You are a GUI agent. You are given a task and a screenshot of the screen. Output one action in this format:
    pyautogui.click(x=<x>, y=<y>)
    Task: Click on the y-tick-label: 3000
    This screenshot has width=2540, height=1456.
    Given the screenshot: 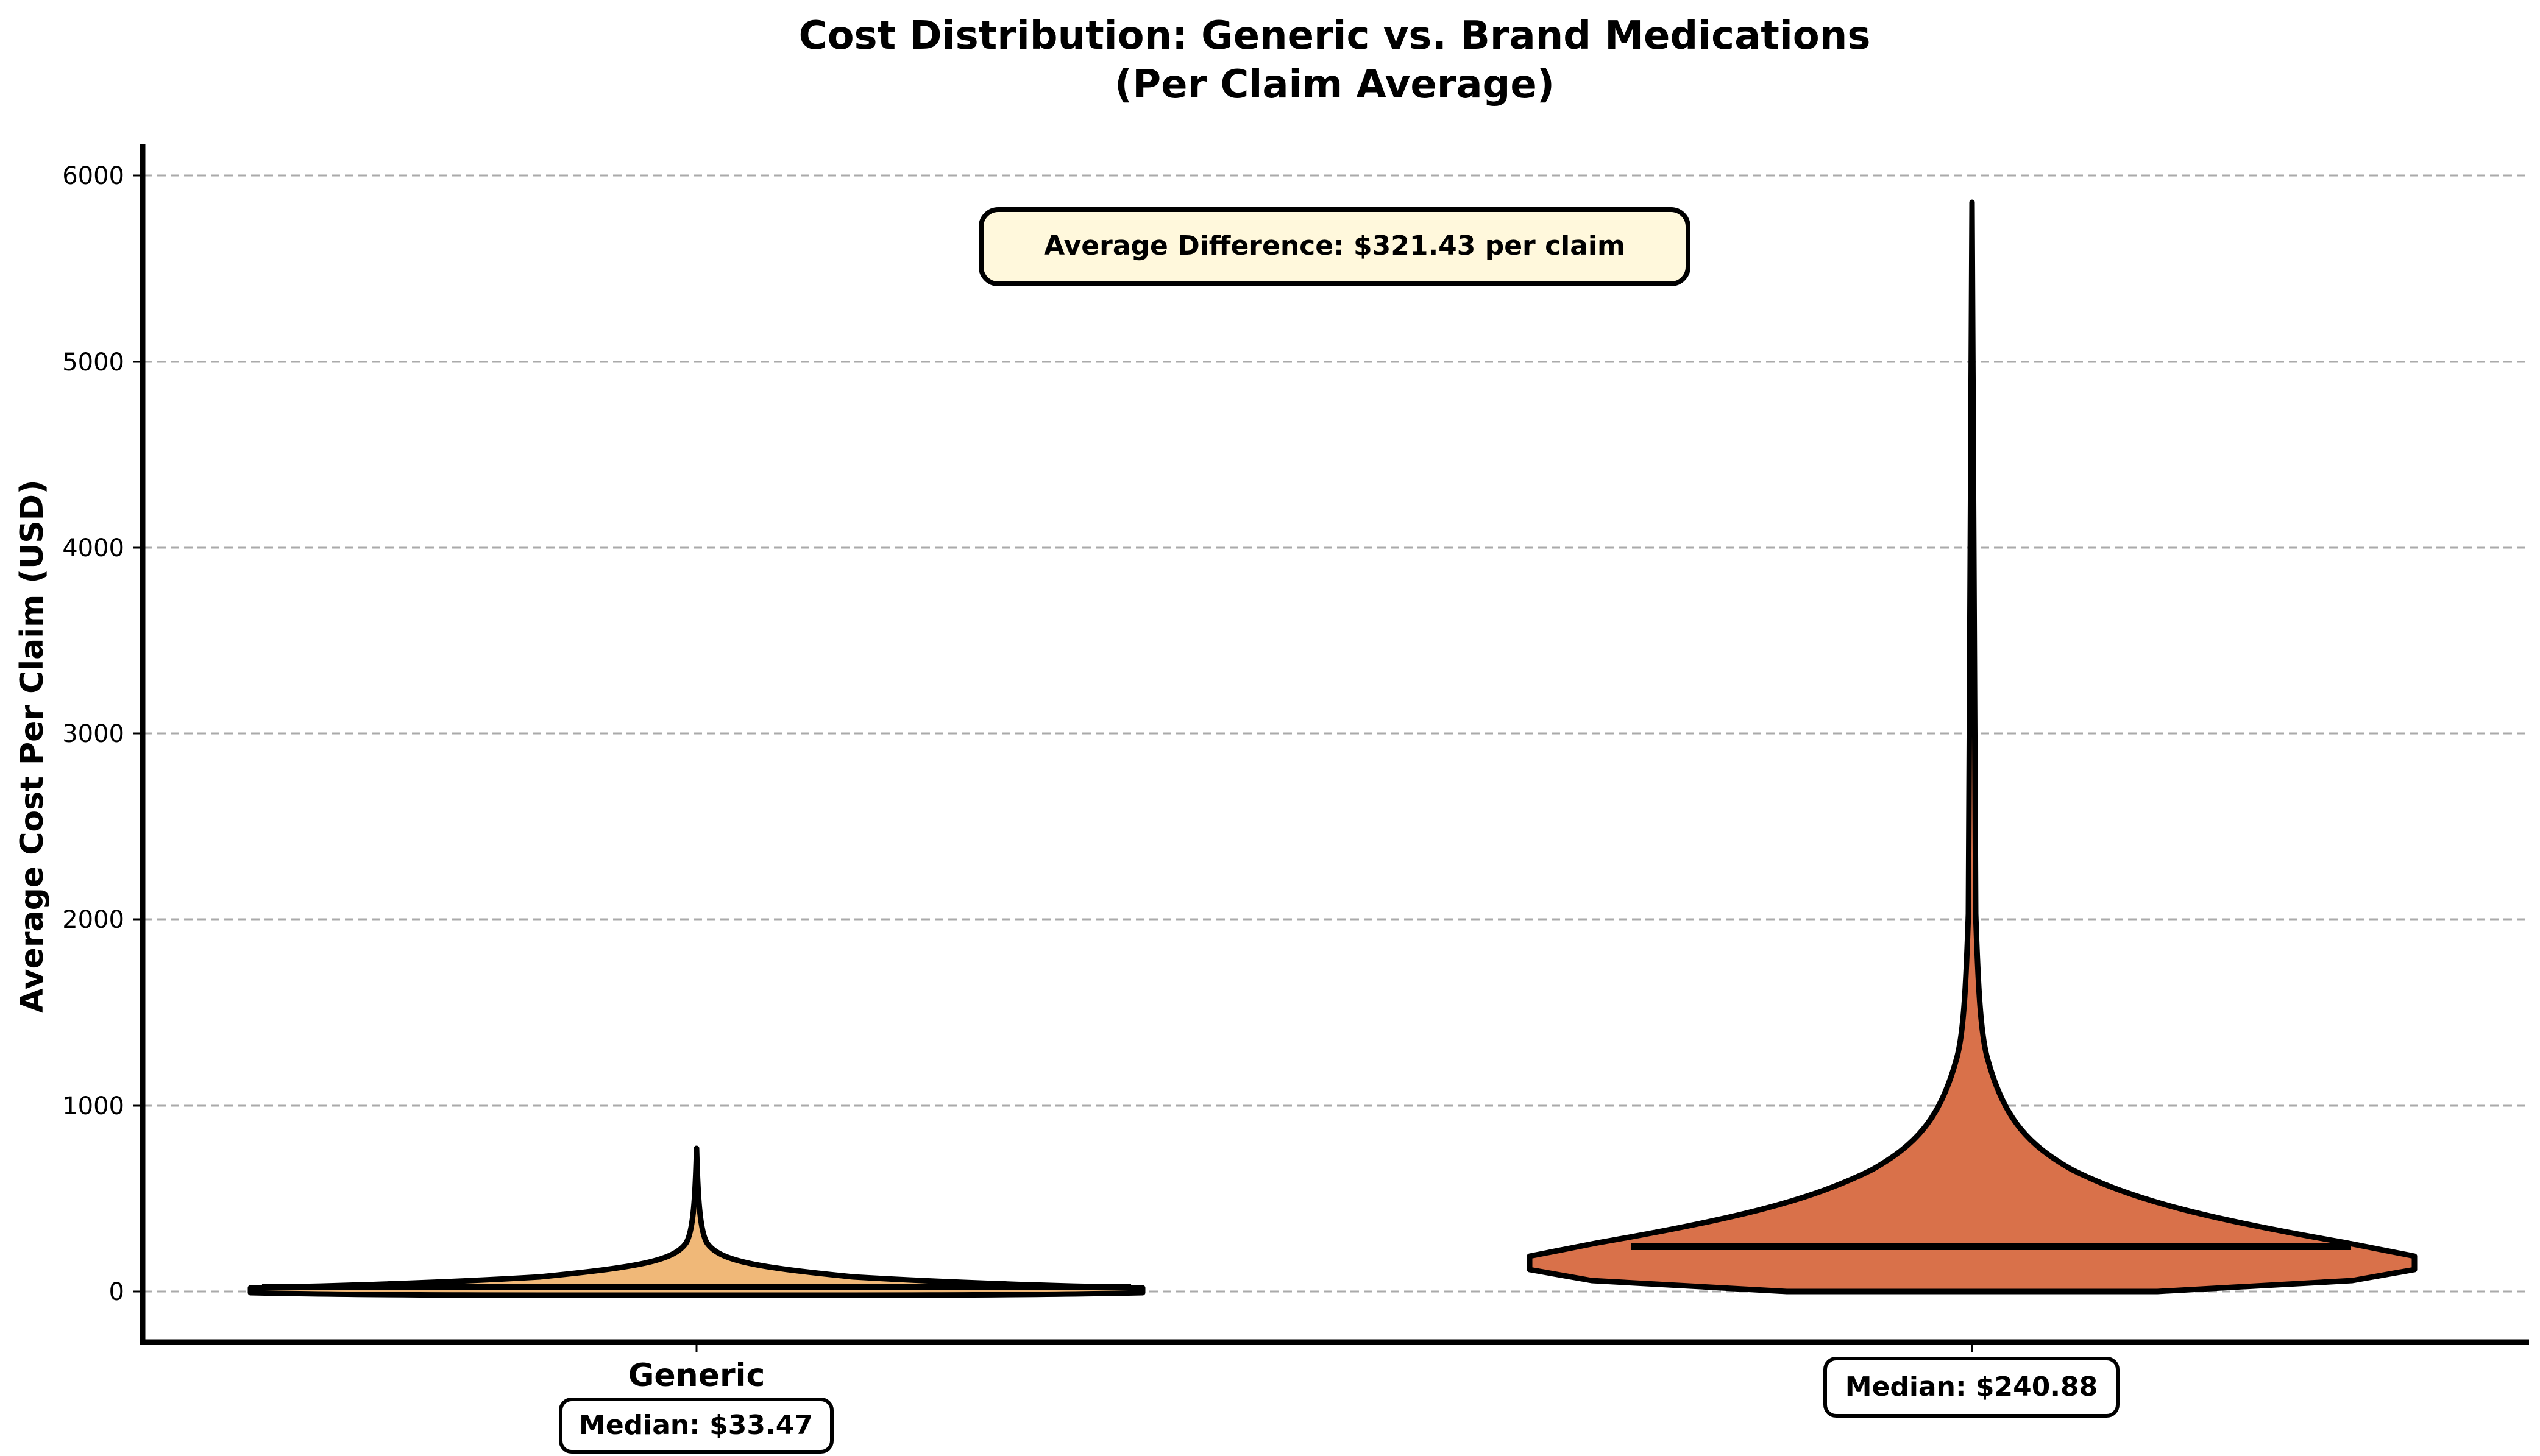 What is the action you would take?
    pyautogui.click(x=93, y=734)
    